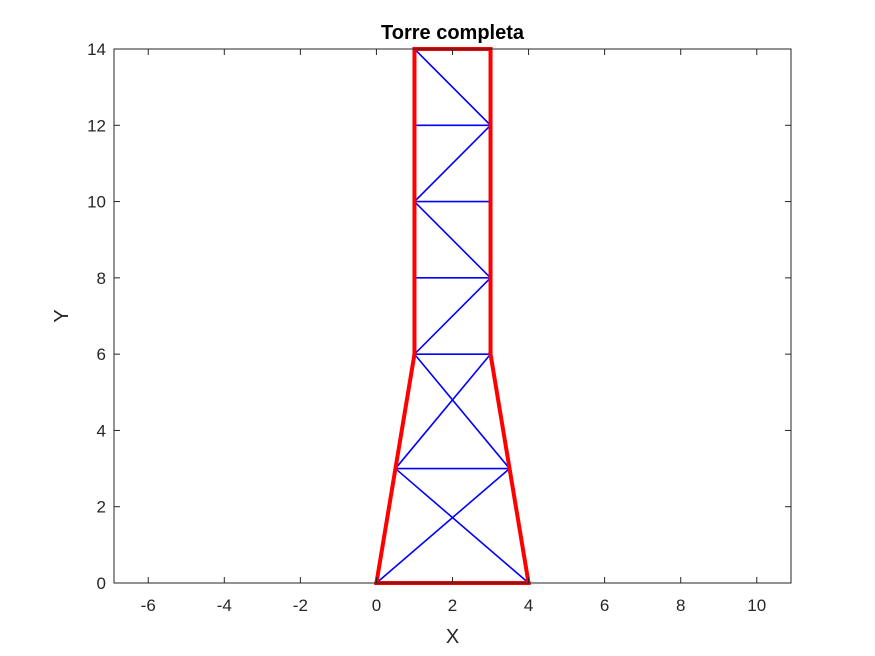 The image size is (875, 656). What do you see at coordinates (756, 605) in the screenshot?
I see `x-tick-label: 10` at bounding box center [756, 605].